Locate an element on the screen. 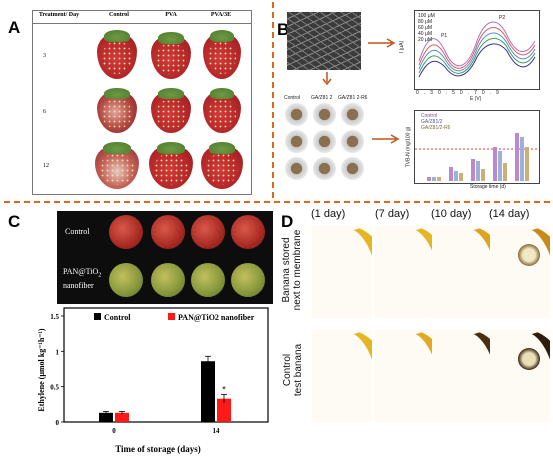 The width and height of the screenshot is (553, 462). header-control: Control is located at coordinates (119, 15).